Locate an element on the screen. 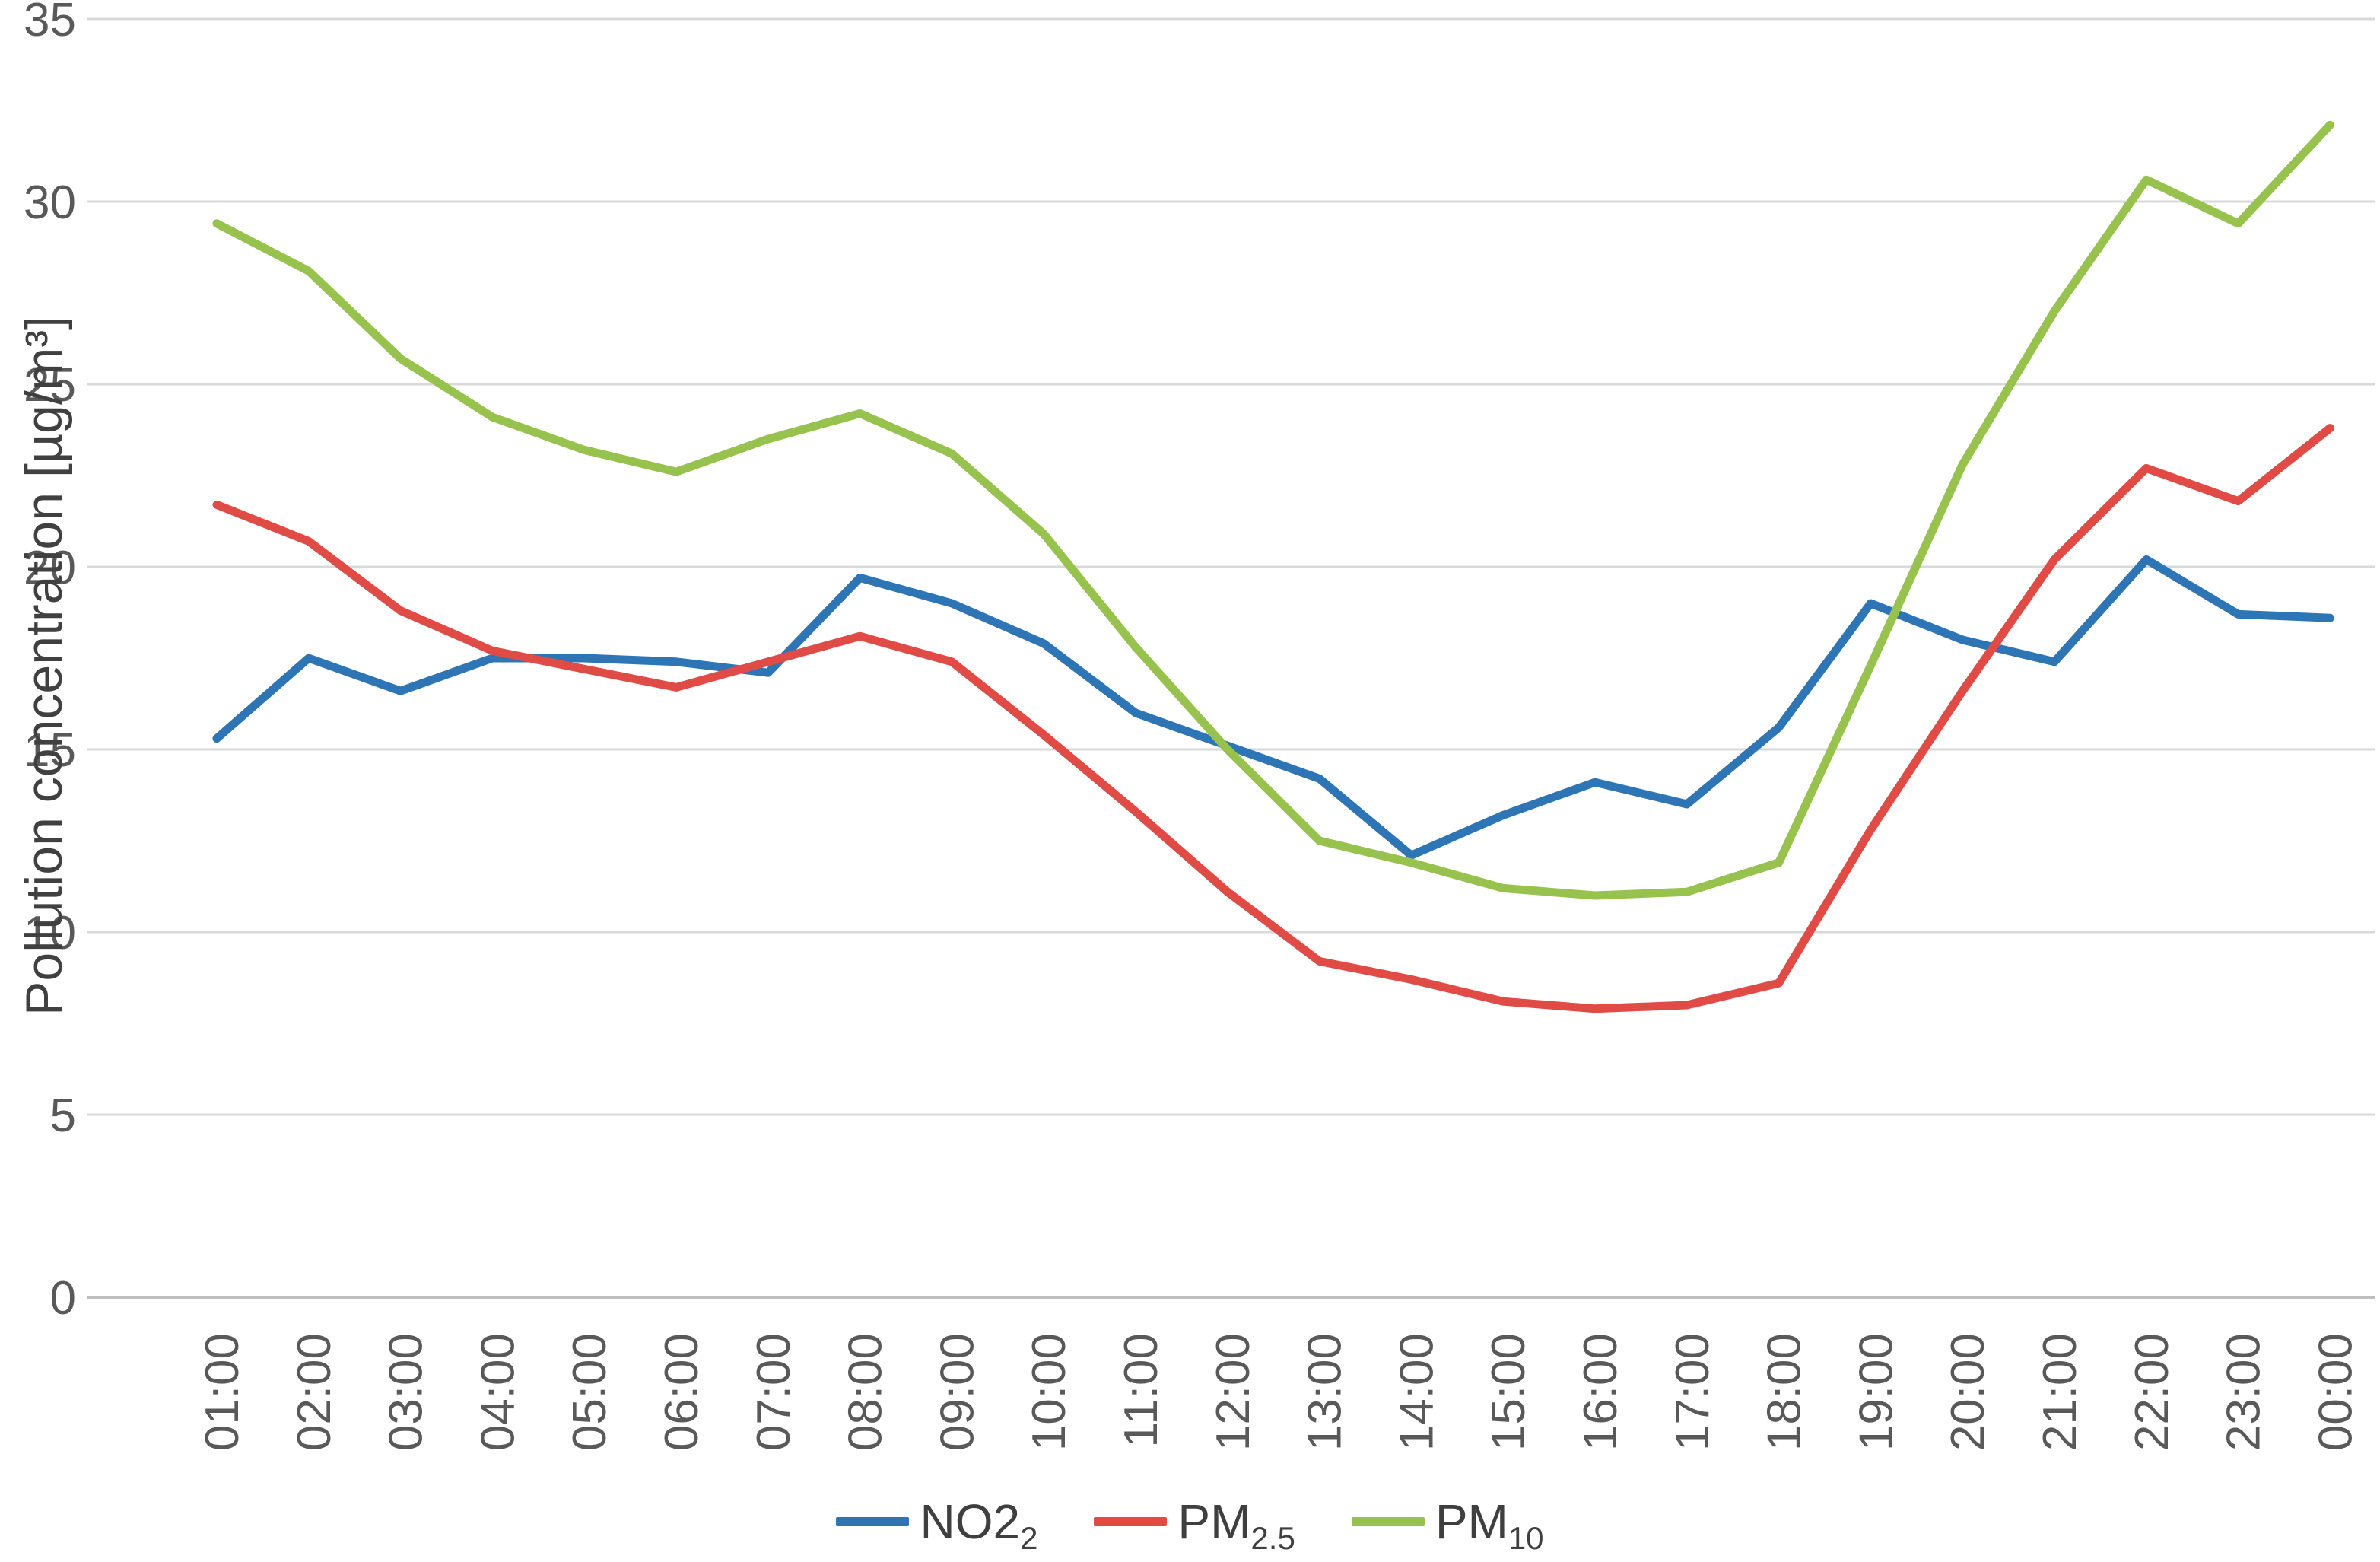  x-tick-label-10:00: 10:00 is located at coordinates (1050, 1392).